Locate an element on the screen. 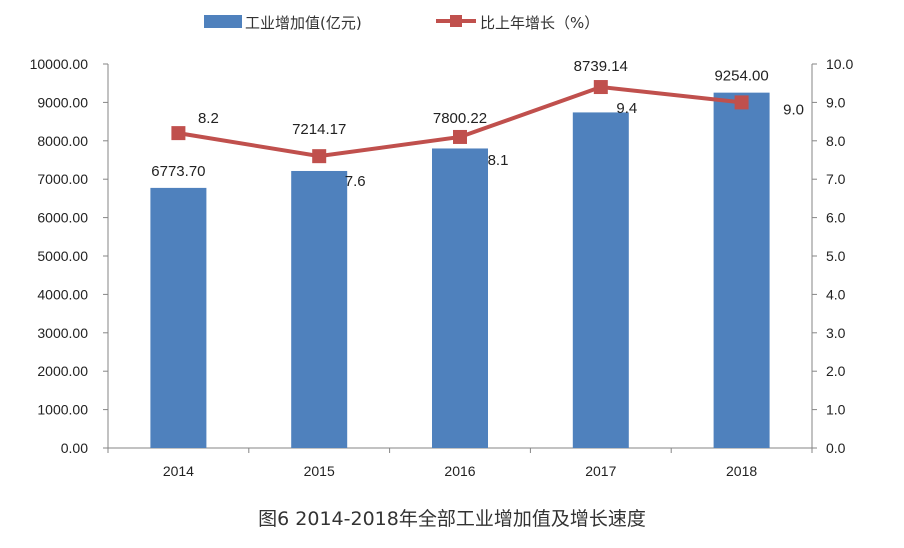  left-tick-label: 6000.00 is located at coordinates (62, 218).